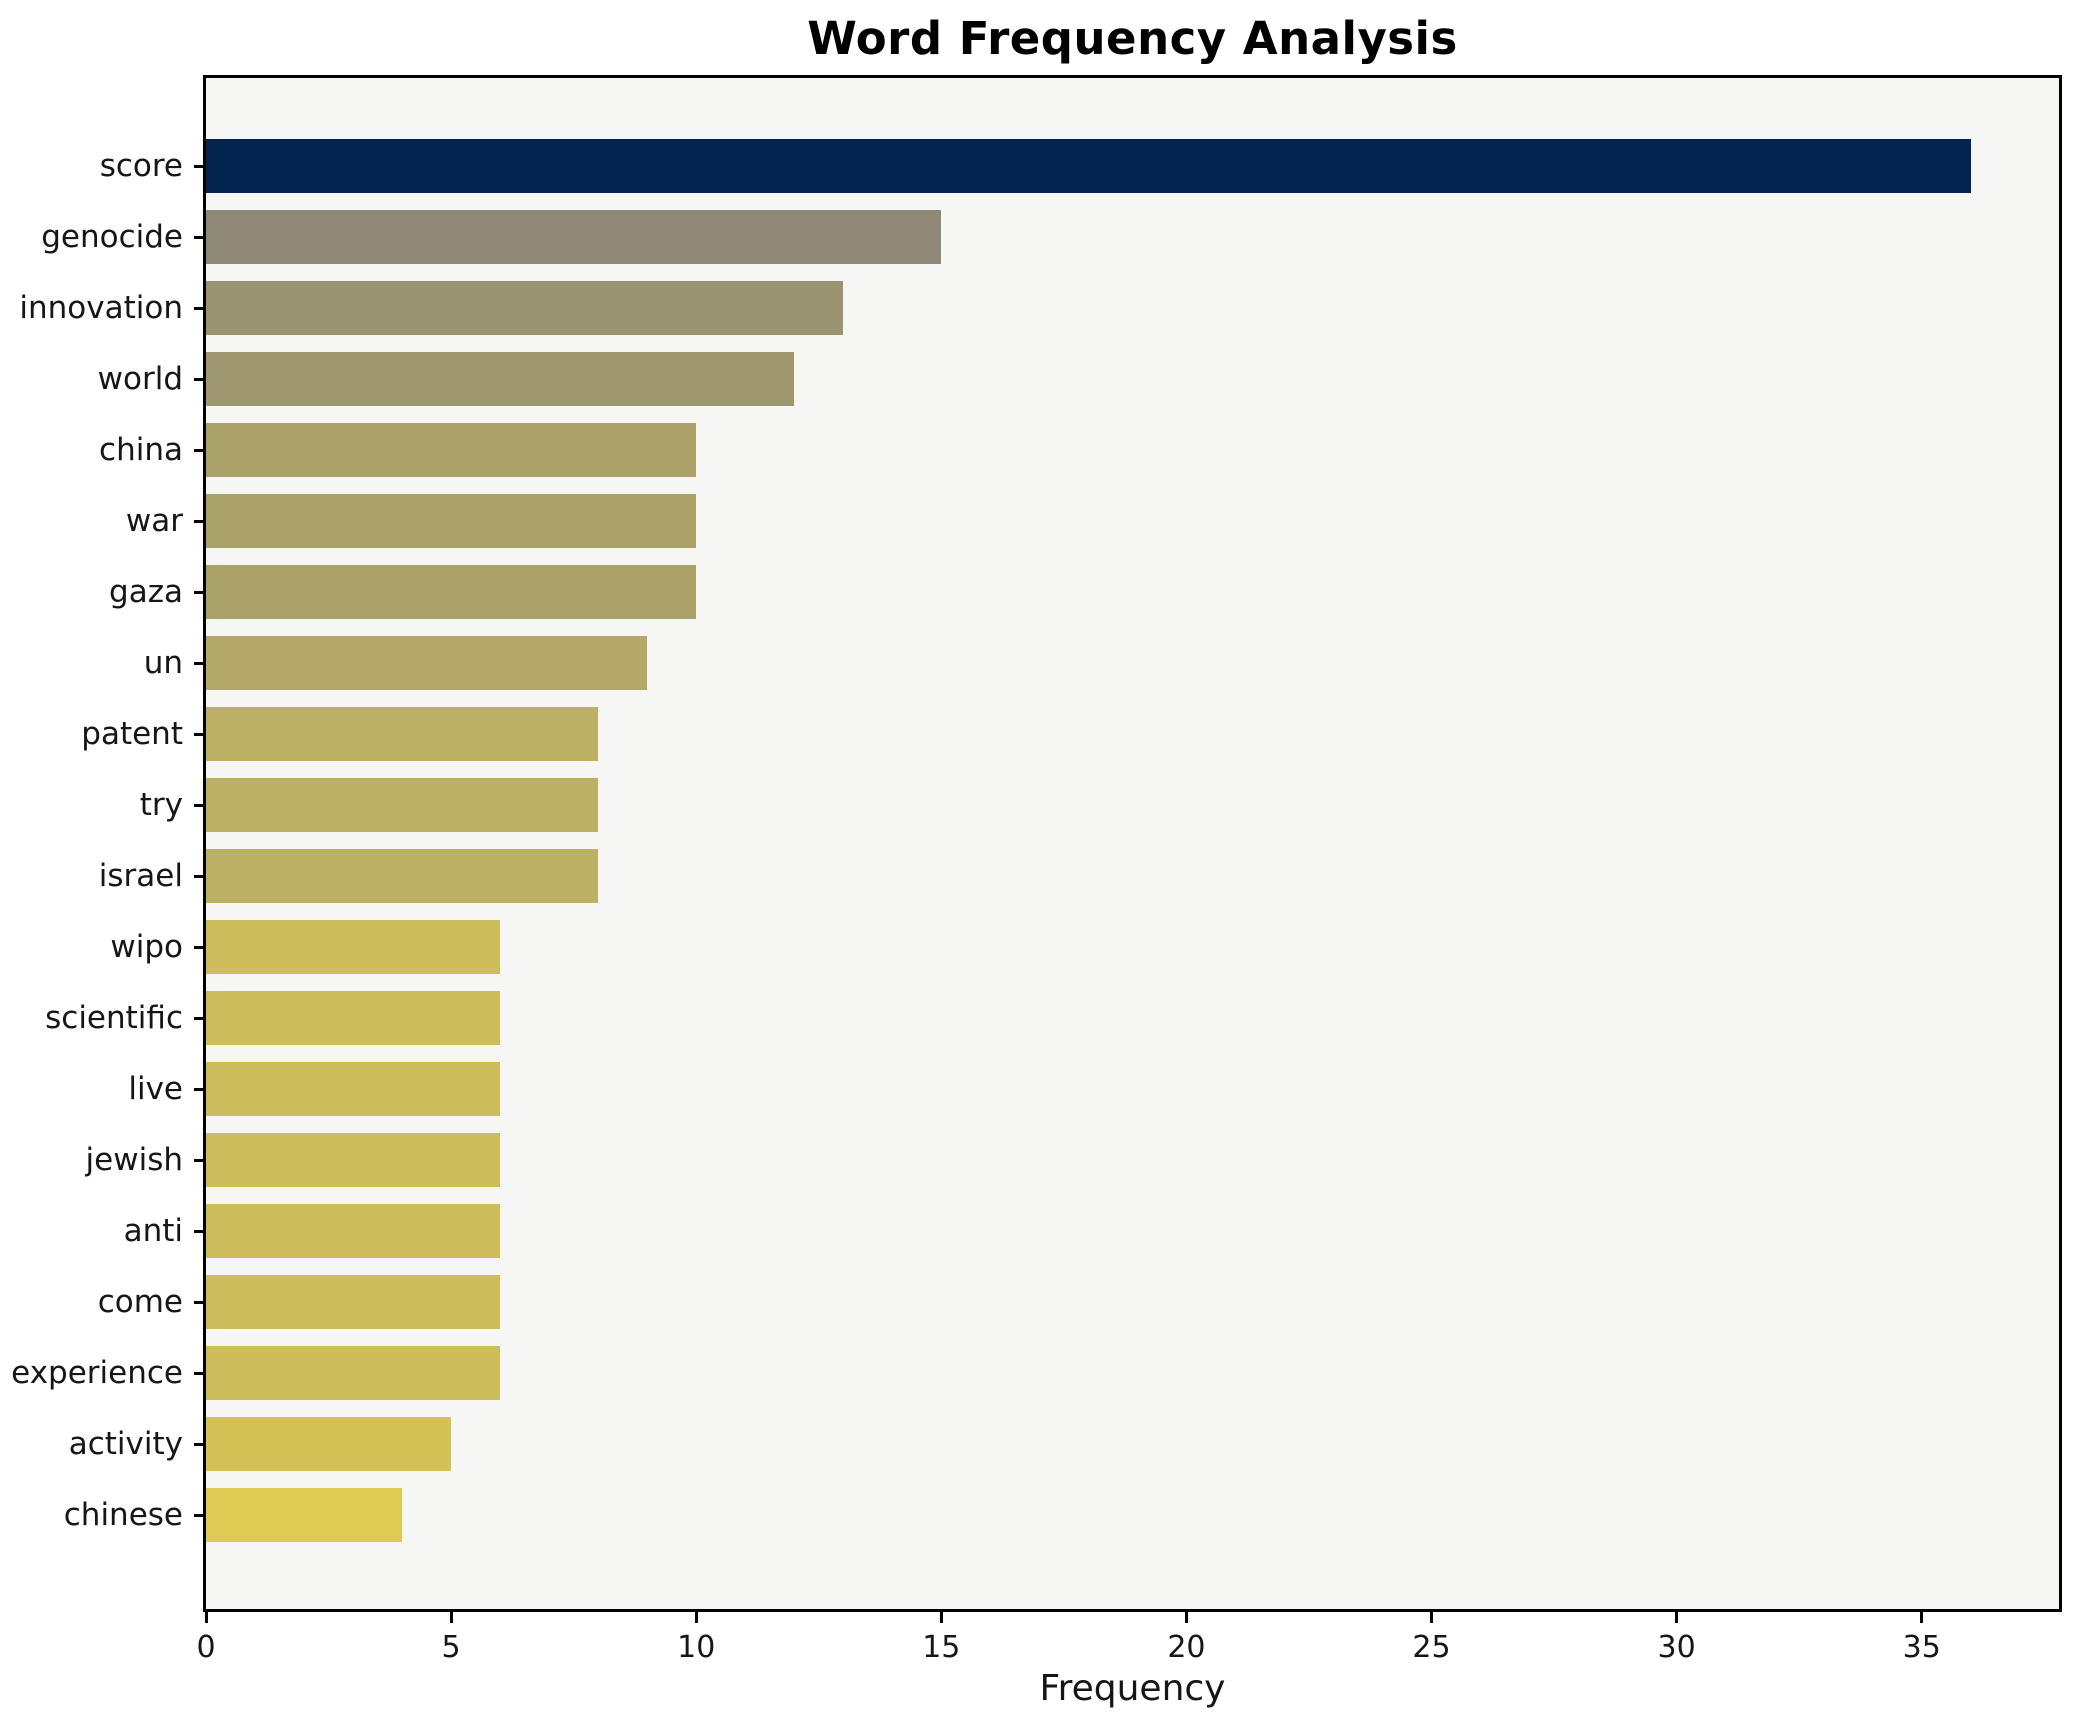 This screenshot has width=2082, height=1722. I want to click on bar-war, so click(451, 521).